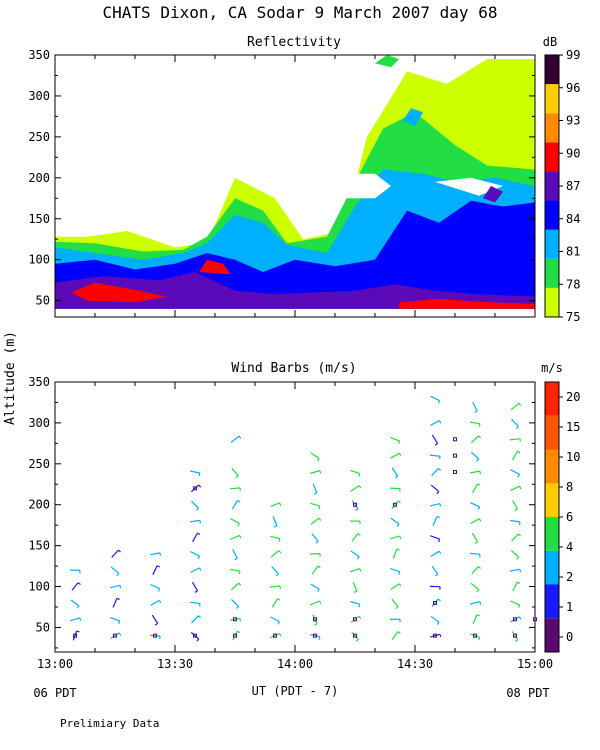  What do you see at coordinates (573, 397) in the screenshot?
I see `colorbar-label: 20` at bounding box center [573, 397].